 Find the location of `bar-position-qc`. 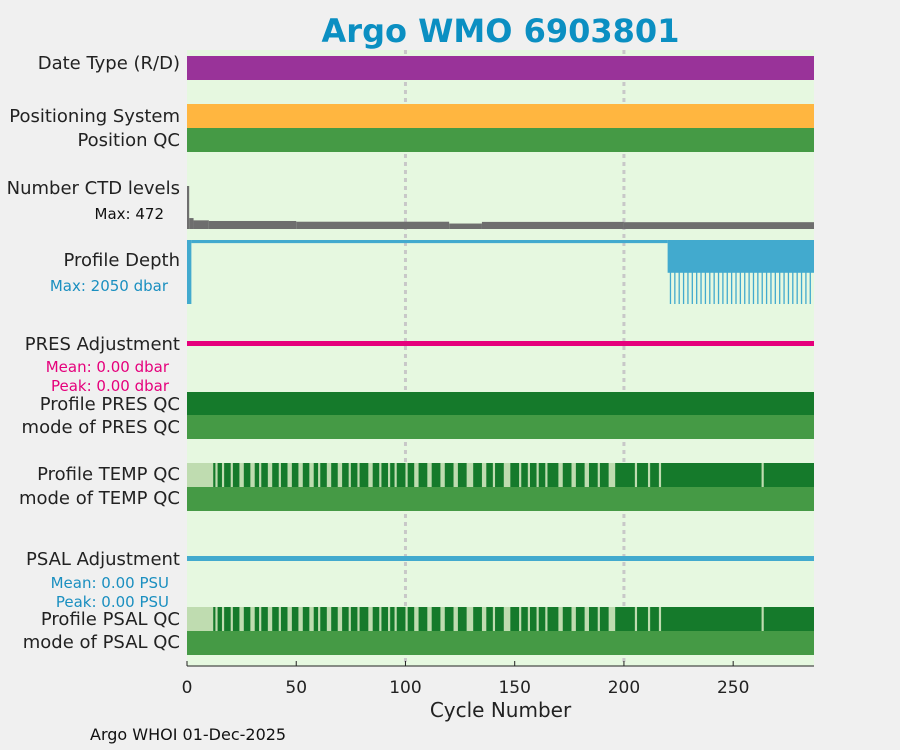

bar-position-qc is located at coordinates (500, 140).